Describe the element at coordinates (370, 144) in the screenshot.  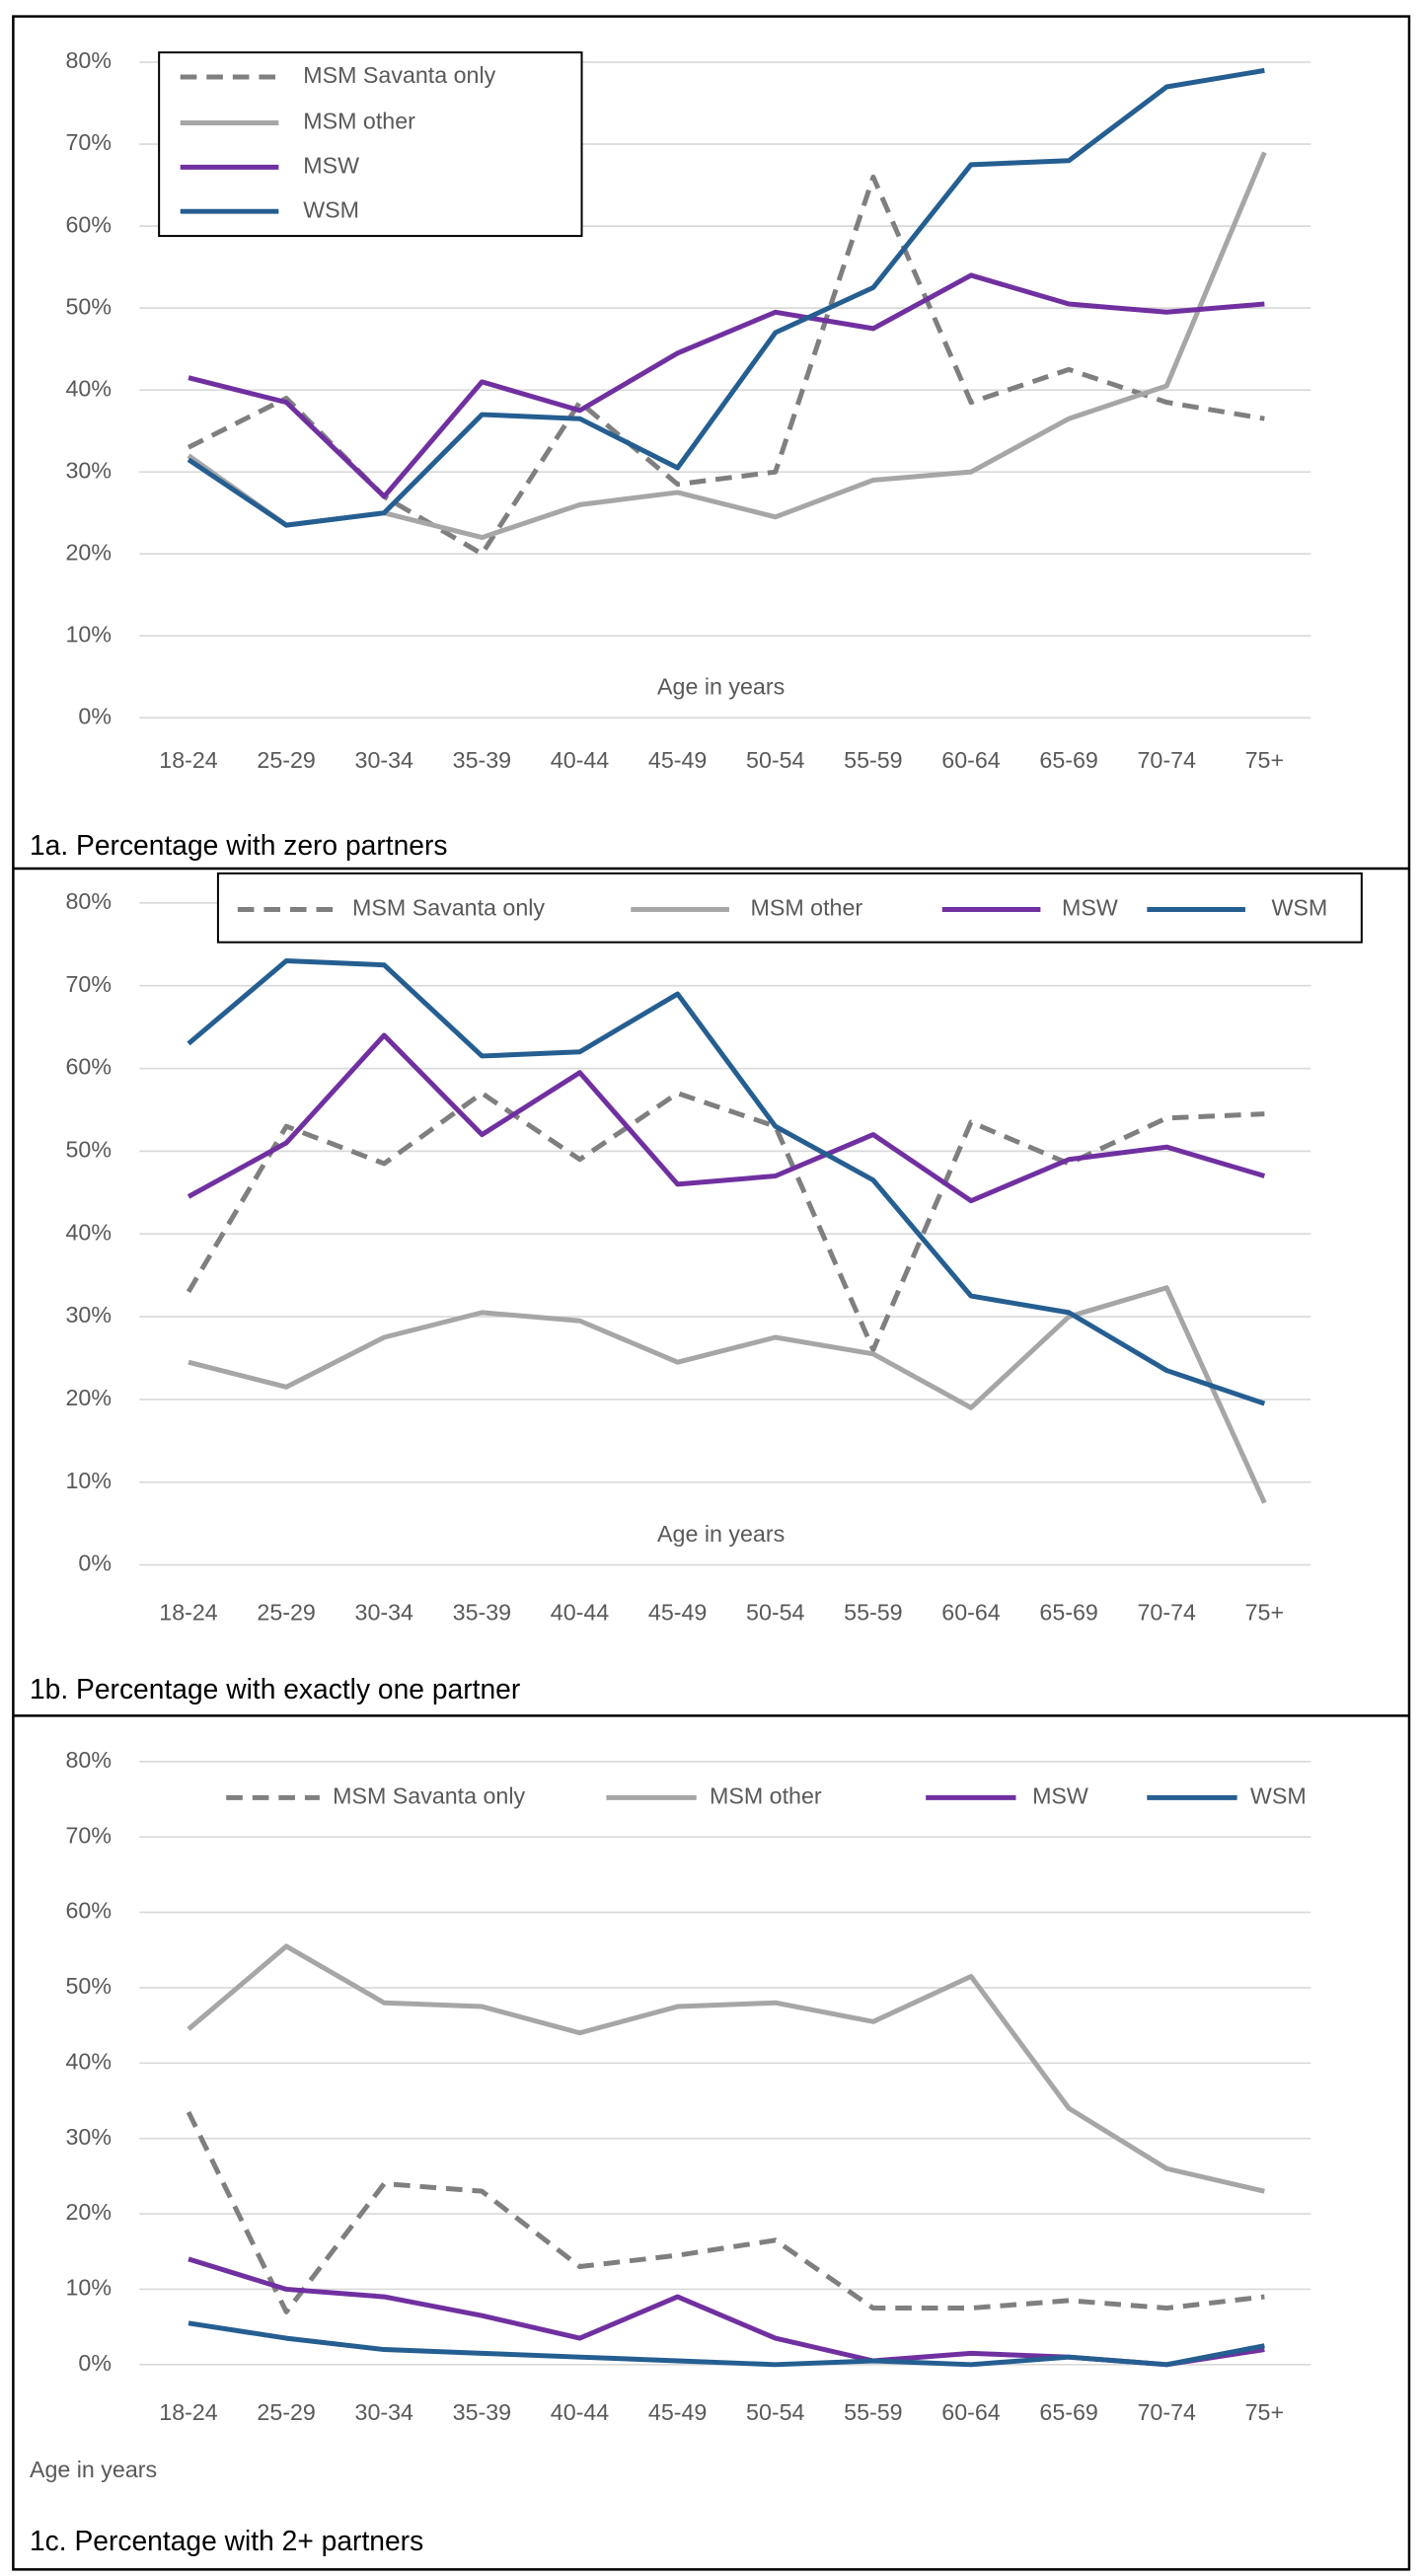
I see `legend-box` at that location.